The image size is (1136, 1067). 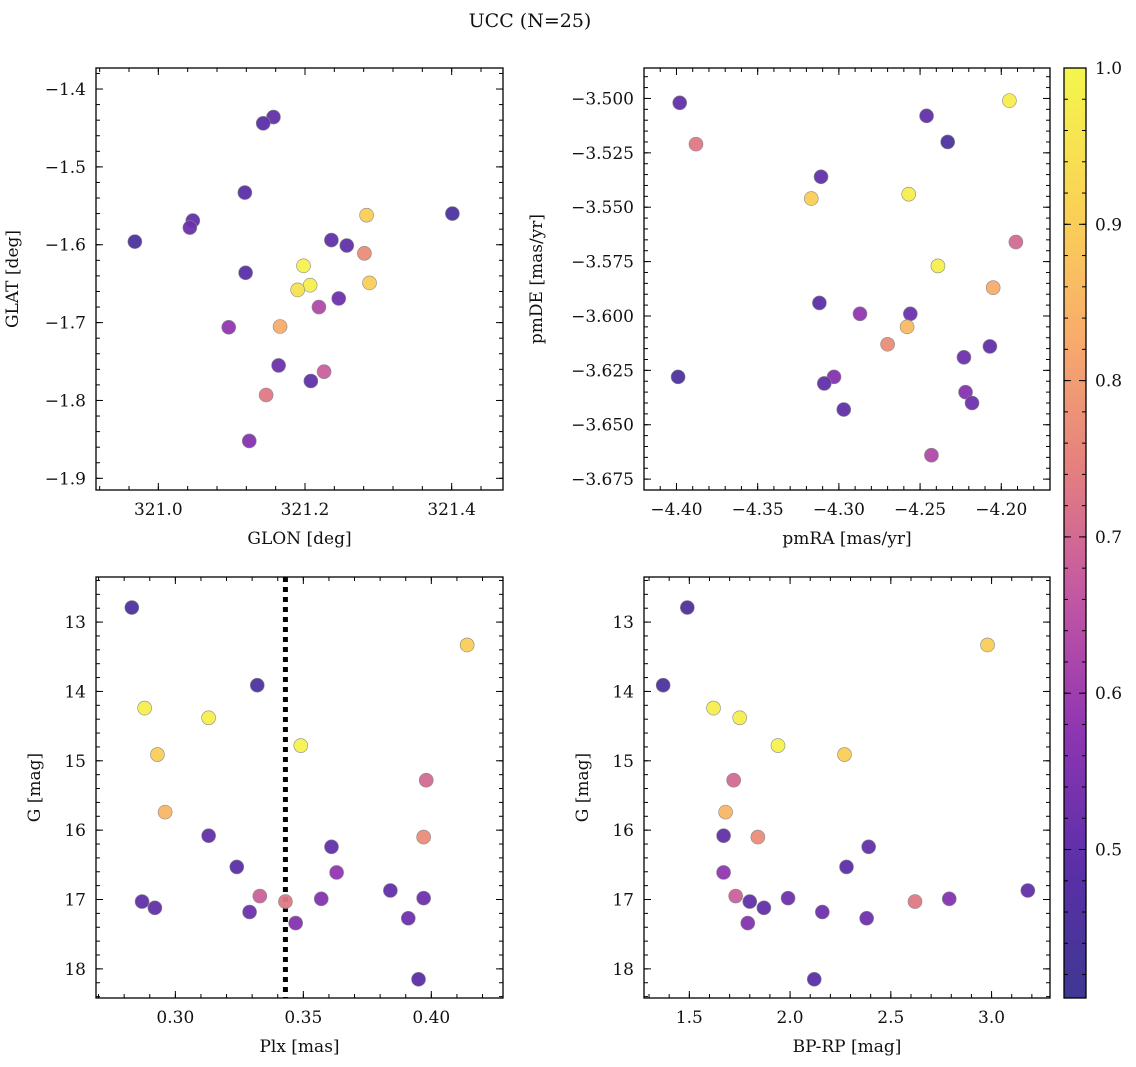 I want to click on y-axis-label: GLAT [deg], so click(x=13, y=279).